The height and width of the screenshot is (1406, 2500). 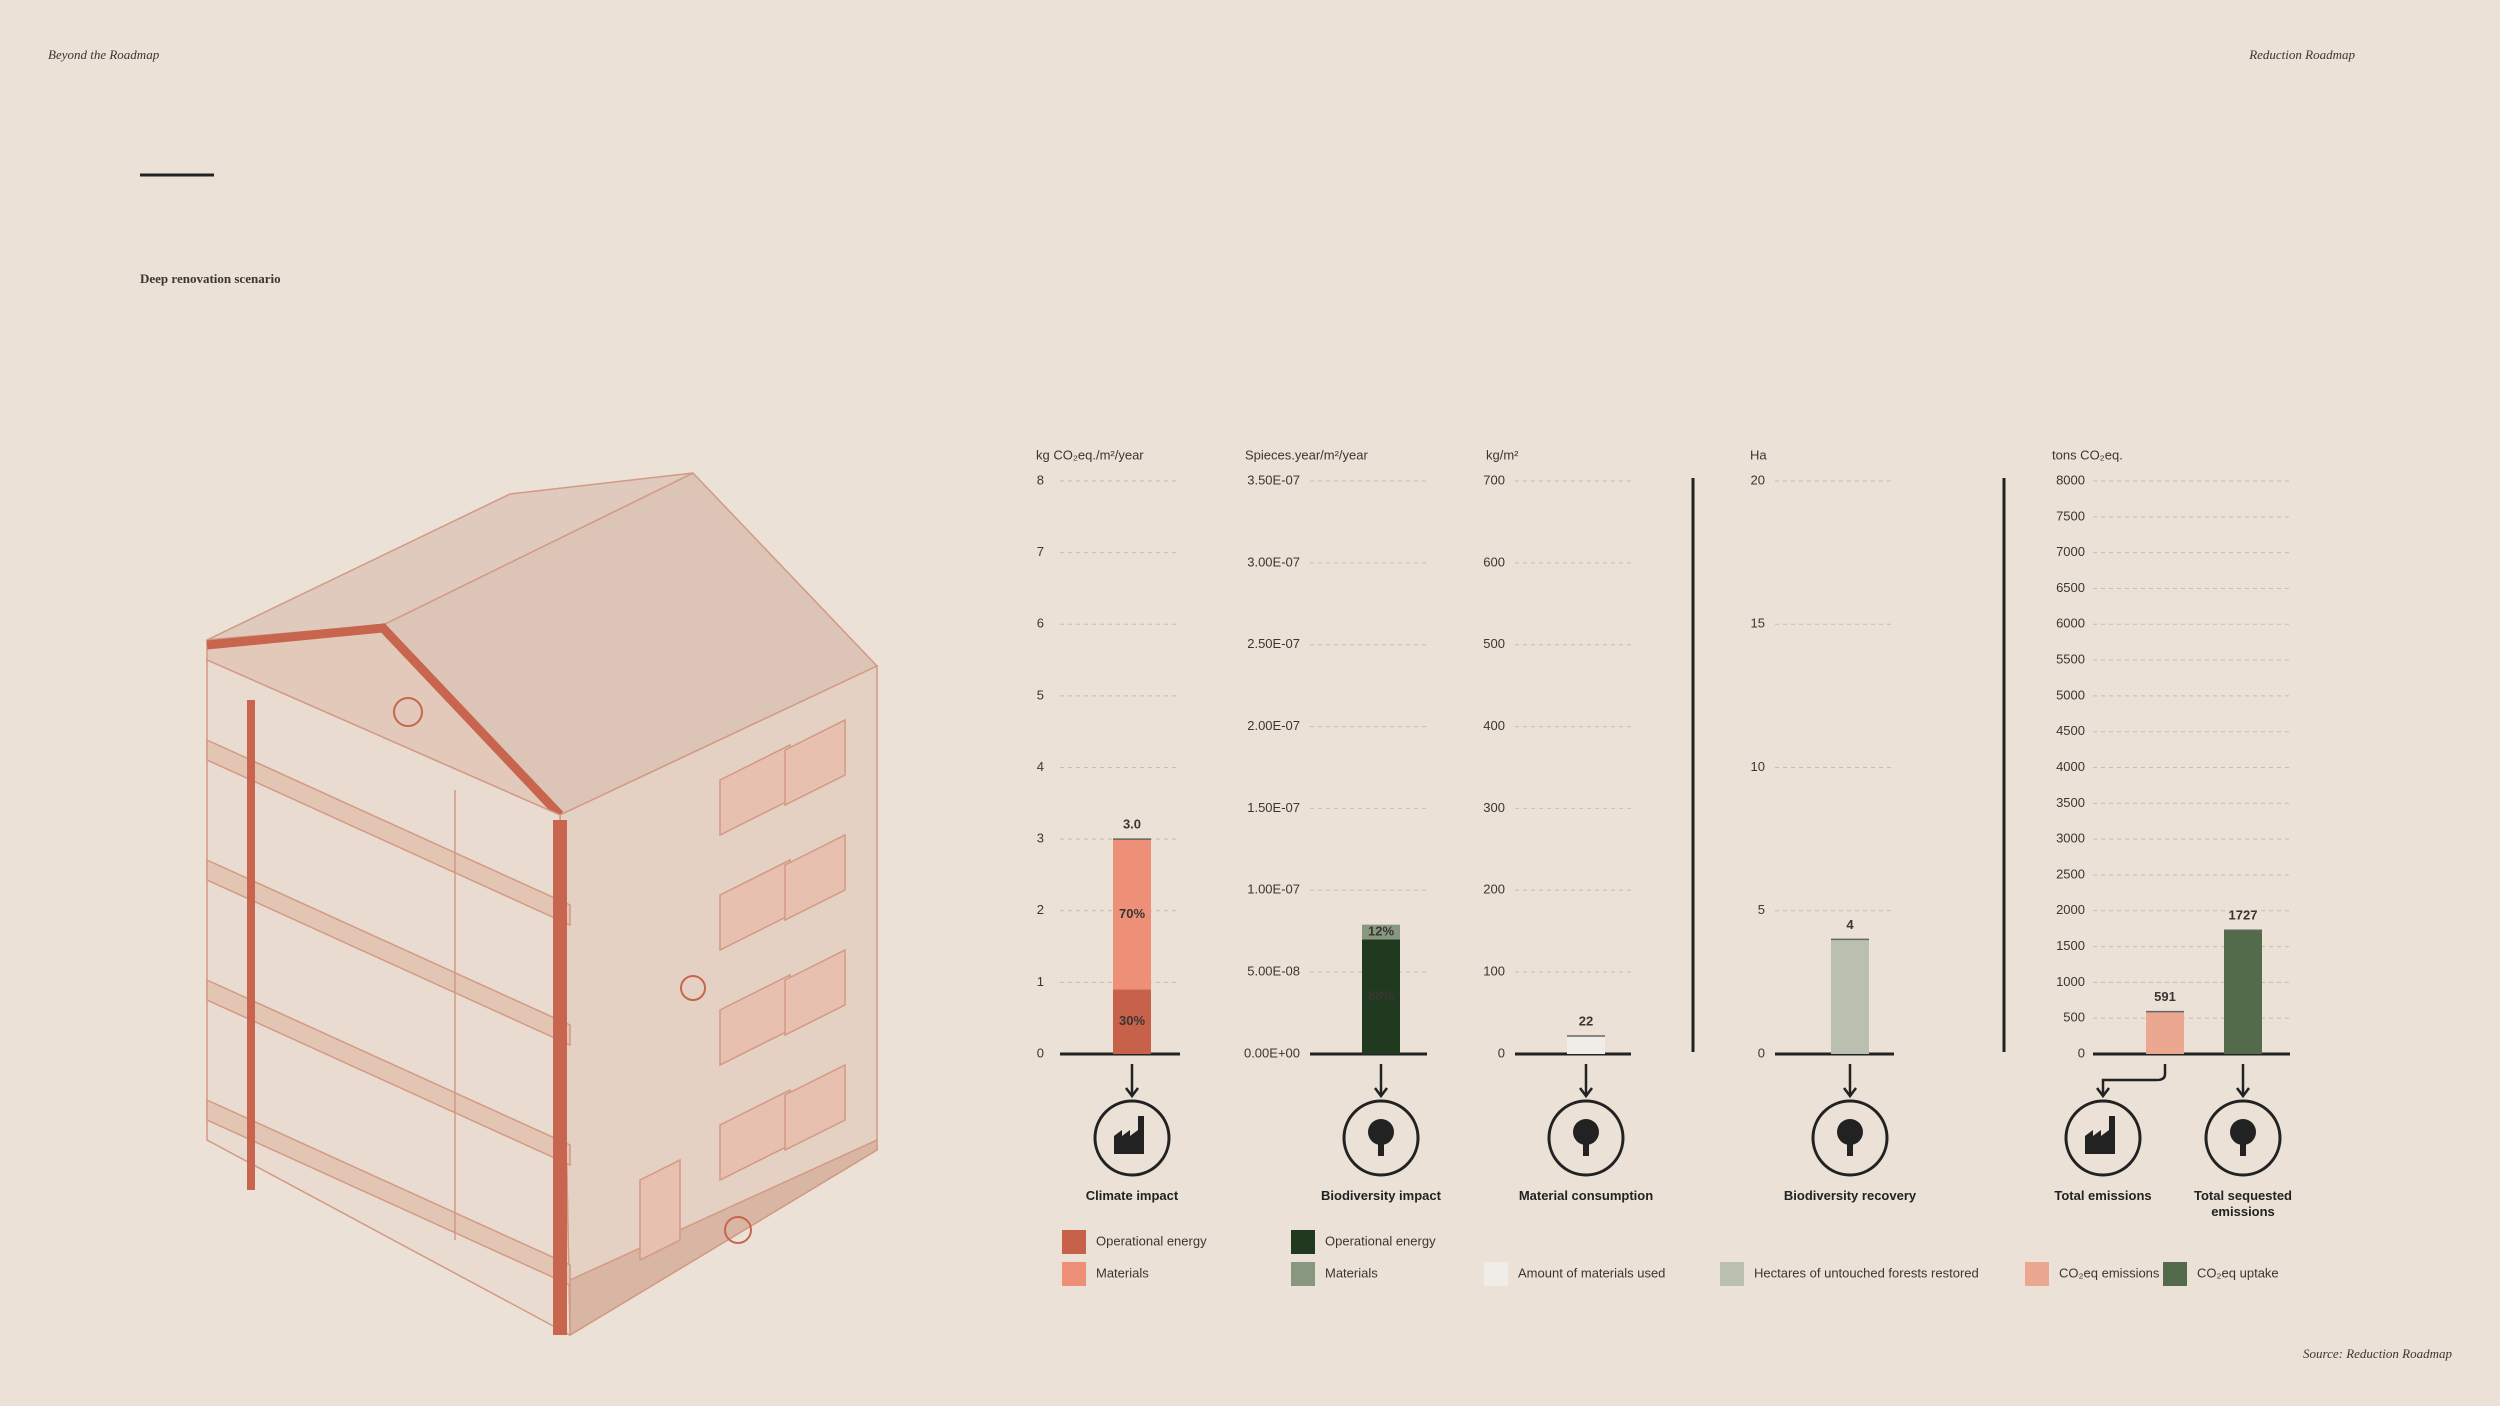 I want to click on y-tick-label: 15, so click(x=1758, y=623).